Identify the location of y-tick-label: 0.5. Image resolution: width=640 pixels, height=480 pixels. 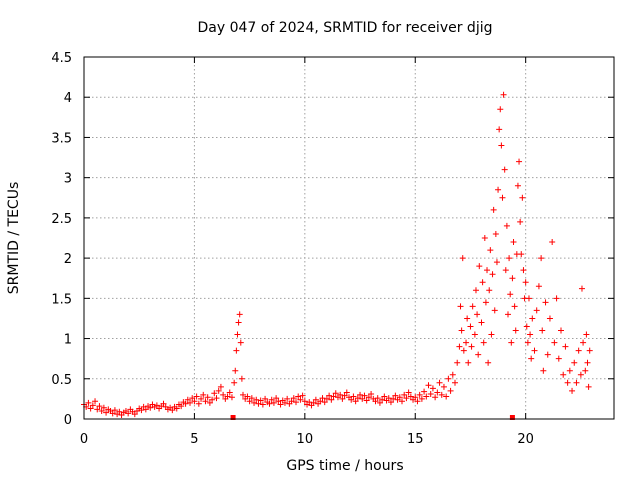
(61, 380).